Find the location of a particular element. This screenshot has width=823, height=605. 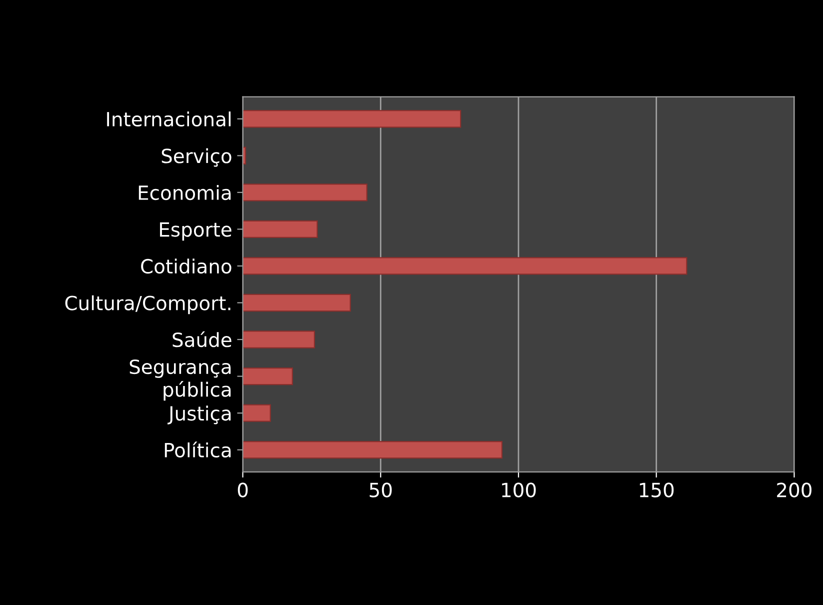

y-tick-label: Economia is located at coordinates (184, 192).